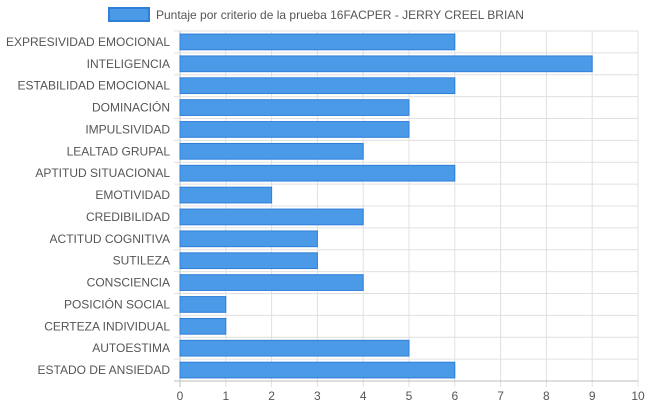 The height and width of the screenshot is (410, 648). What do you see at coordinates (128, 283) in the screenshot?
I see `category-label: CONSCIENCIA` at bounding box center [128, 283].